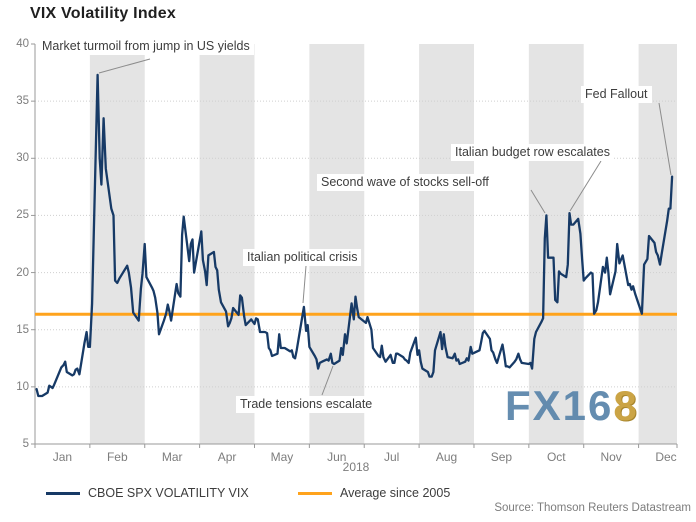  Describe the element at coordinates (611, 457) in the screenshot. I see `x-tick-label: Nov` at that location.